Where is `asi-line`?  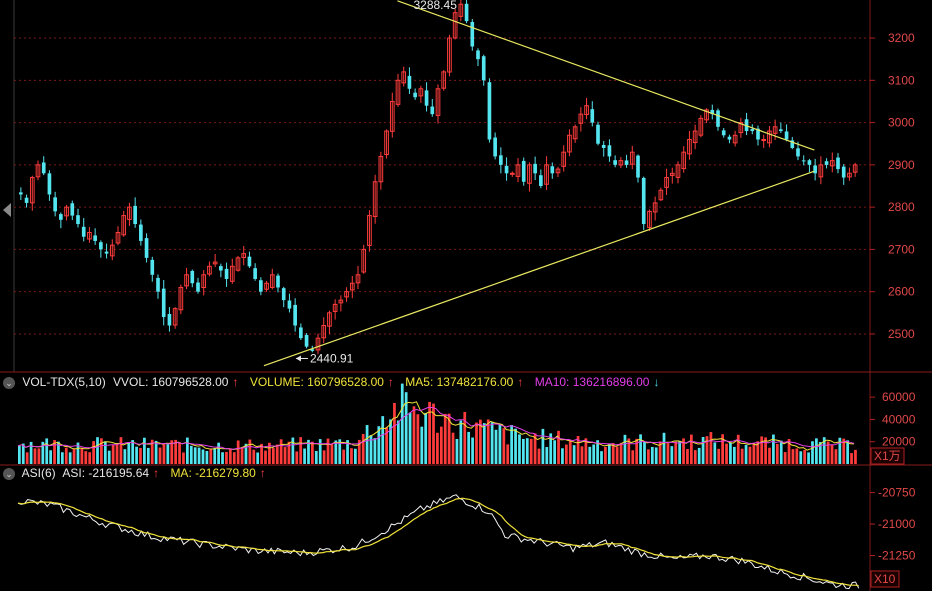
asi-line is located at coordinates (438, 542).